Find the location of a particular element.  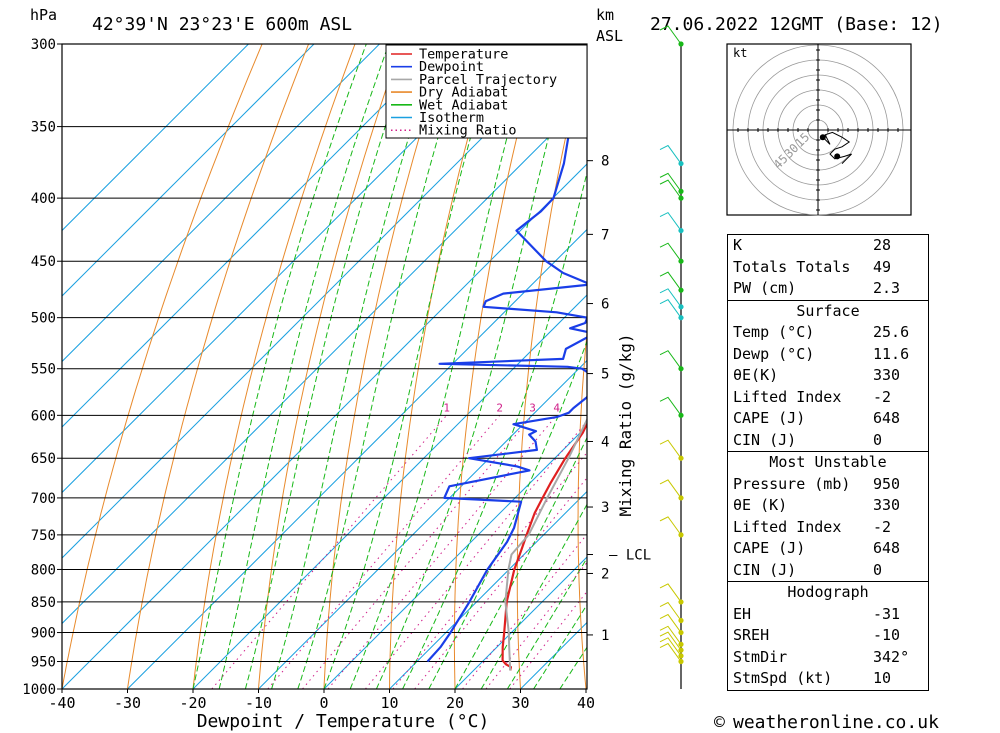

mixing-ratio-label: 4 is located at coordinates (556, 407).